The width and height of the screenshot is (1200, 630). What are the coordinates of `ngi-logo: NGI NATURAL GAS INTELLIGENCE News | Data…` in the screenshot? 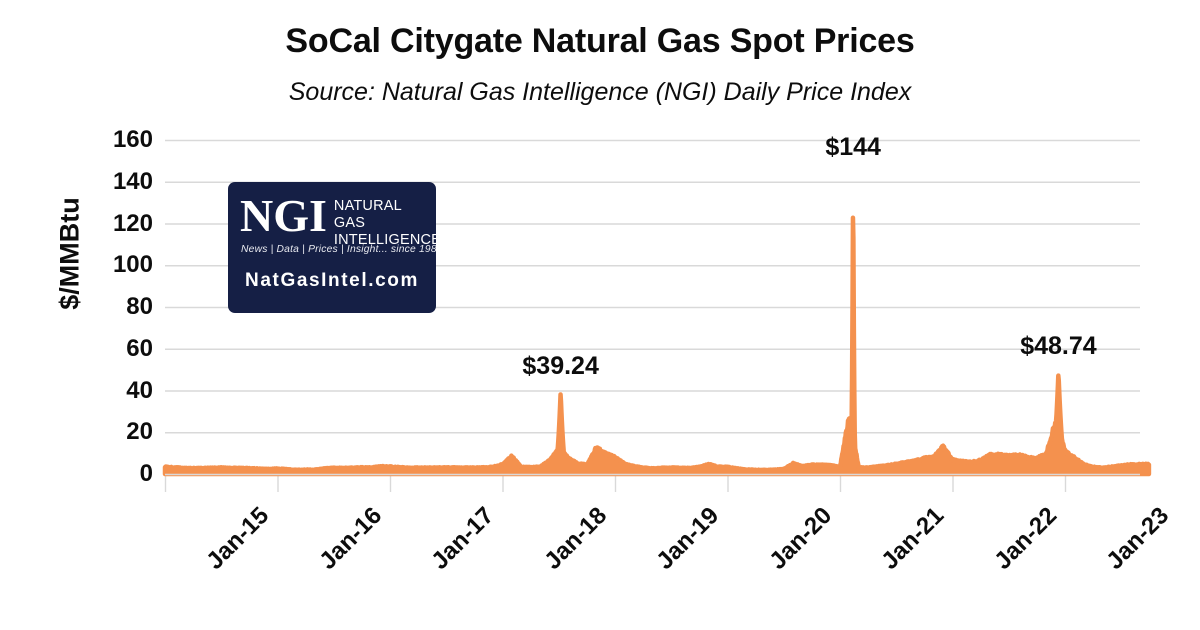 It's located at (332, 247).